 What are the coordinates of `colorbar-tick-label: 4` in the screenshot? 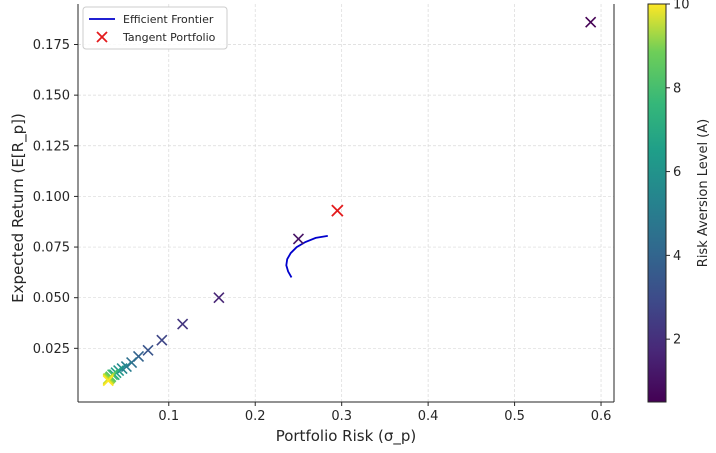 It's located at (677, 256).